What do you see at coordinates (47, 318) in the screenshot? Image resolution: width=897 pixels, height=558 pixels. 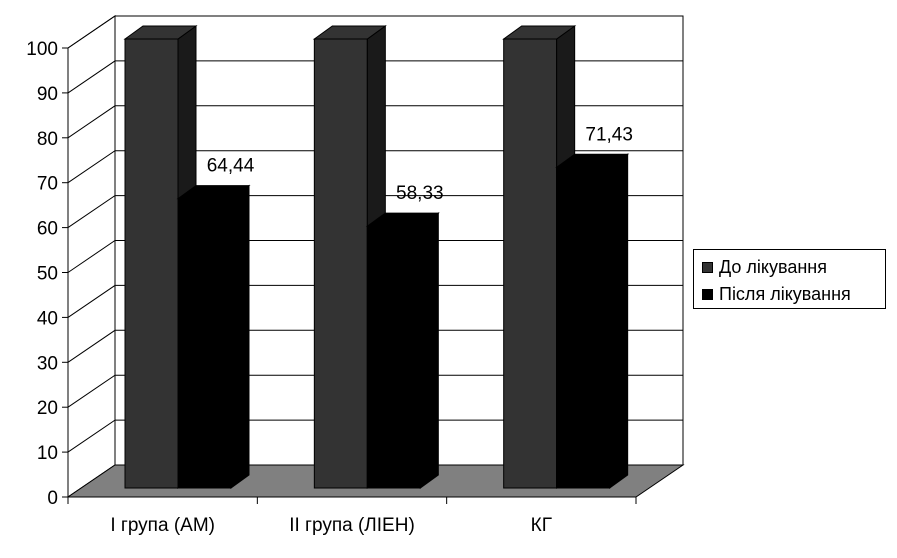 I see `y-tick-label: 40` at bounding box center [47, 318].